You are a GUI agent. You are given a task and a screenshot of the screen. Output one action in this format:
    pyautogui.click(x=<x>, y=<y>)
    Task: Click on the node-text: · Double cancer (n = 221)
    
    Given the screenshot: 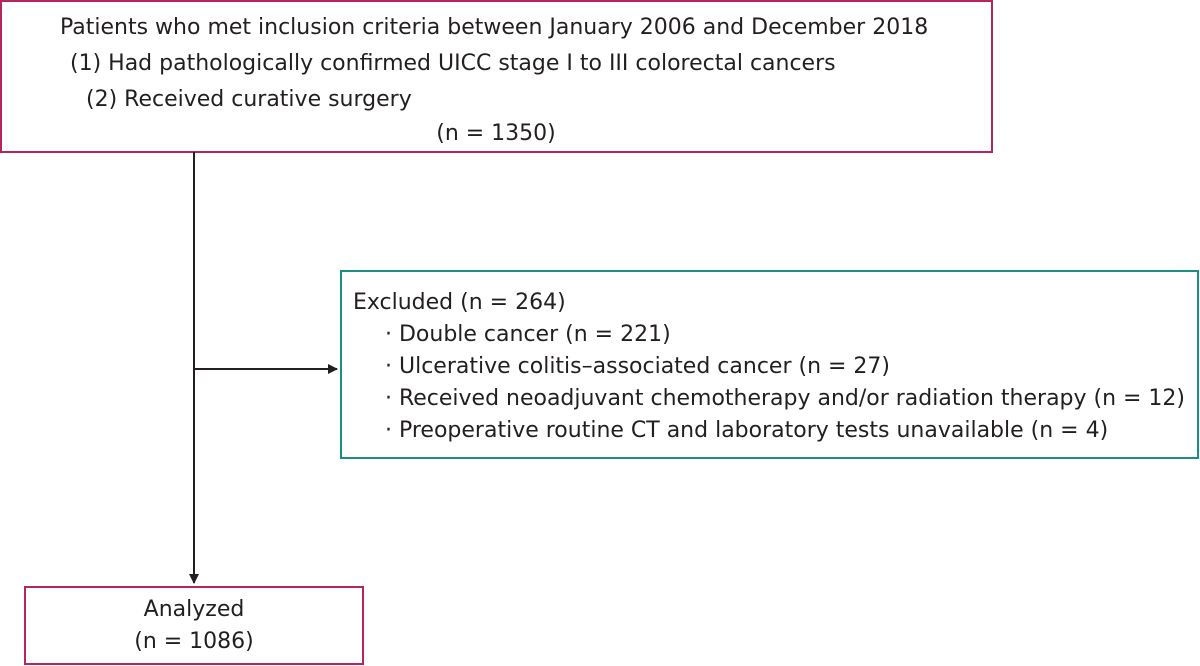 What is the action you would take?
    pyautogui.click(x=528, y=334)
    